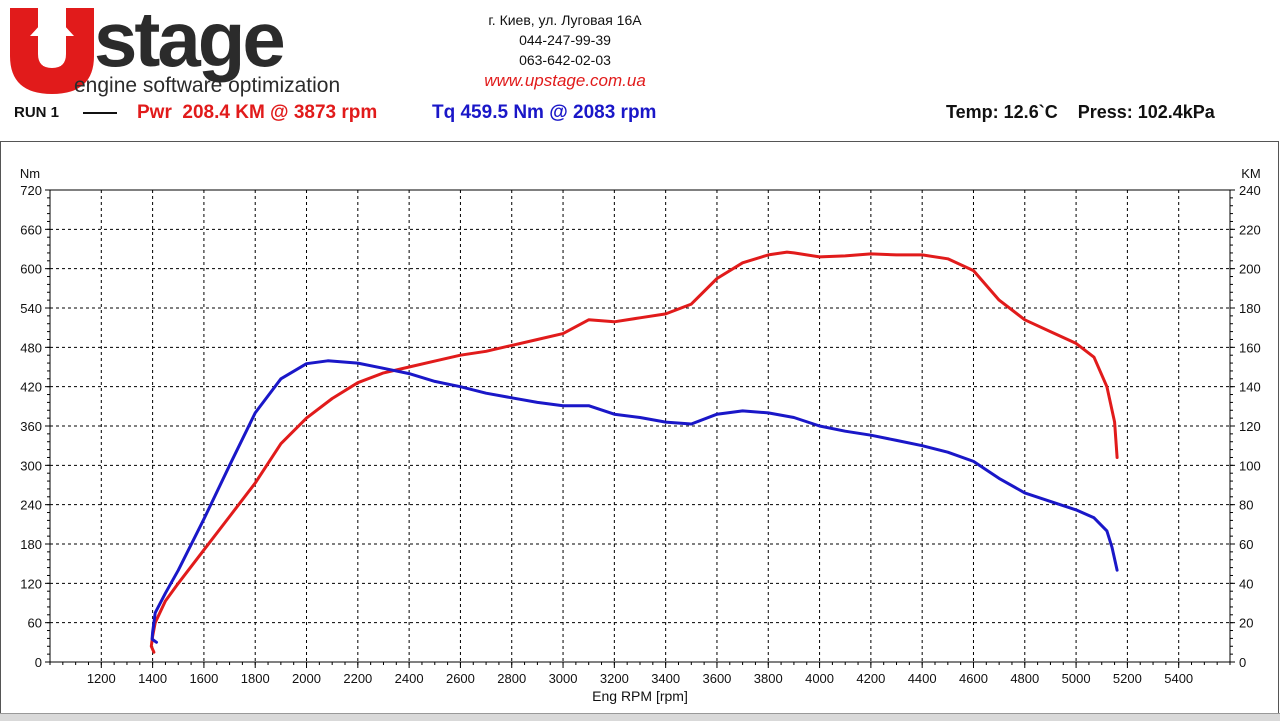 The width and height of the screenshot is (1280, 721). I want to click on y-right-tick-label: 20, so click(1246, 623).